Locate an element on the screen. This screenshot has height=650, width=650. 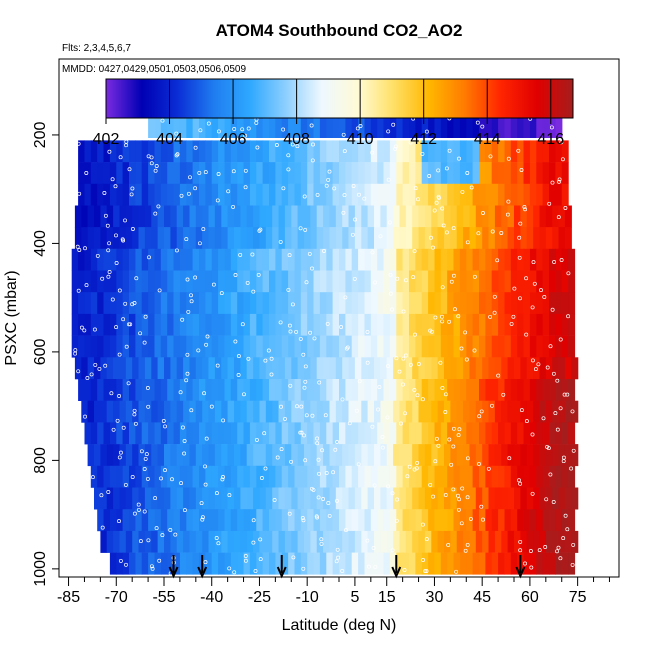
flight-arrow-head is located at coordinates (520, 572).